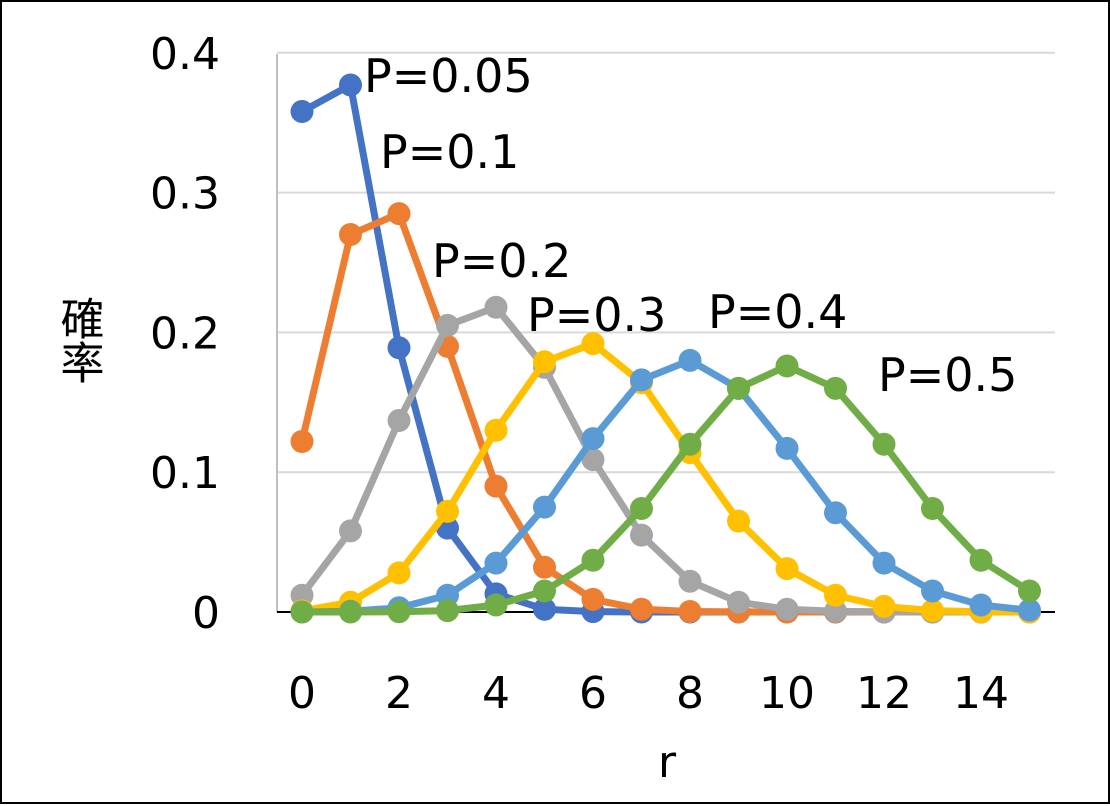  Describe the element at coordinates (206, 613) in the screenshot. I see `y-tick-label: 0` at that location.